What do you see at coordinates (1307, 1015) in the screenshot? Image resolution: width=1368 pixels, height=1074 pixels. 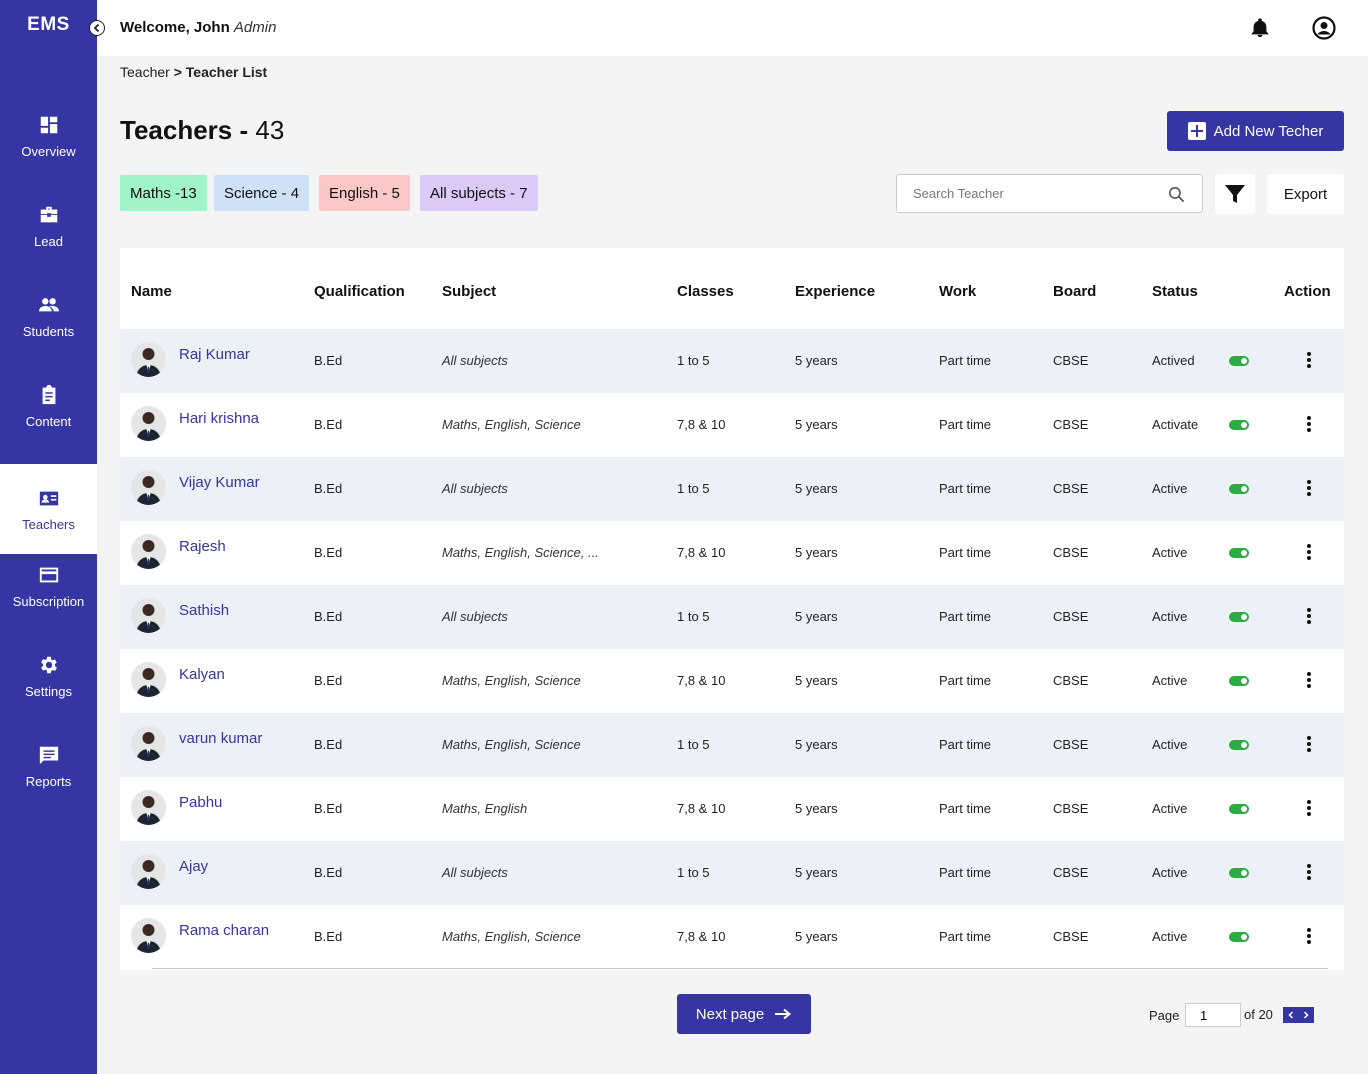 I see `next-page-arrow-button` at bounding box center [1307, 1015].